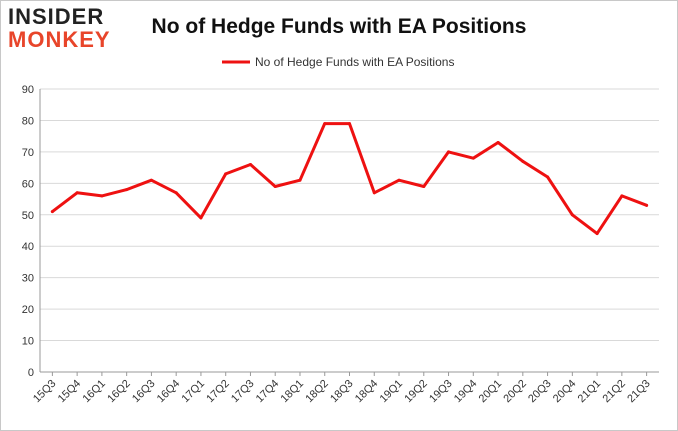  What do you see at coordinates (317, 392) in the screenshot?
I see `x-tick-label: 18Q2` at bounding box center [317, 392].